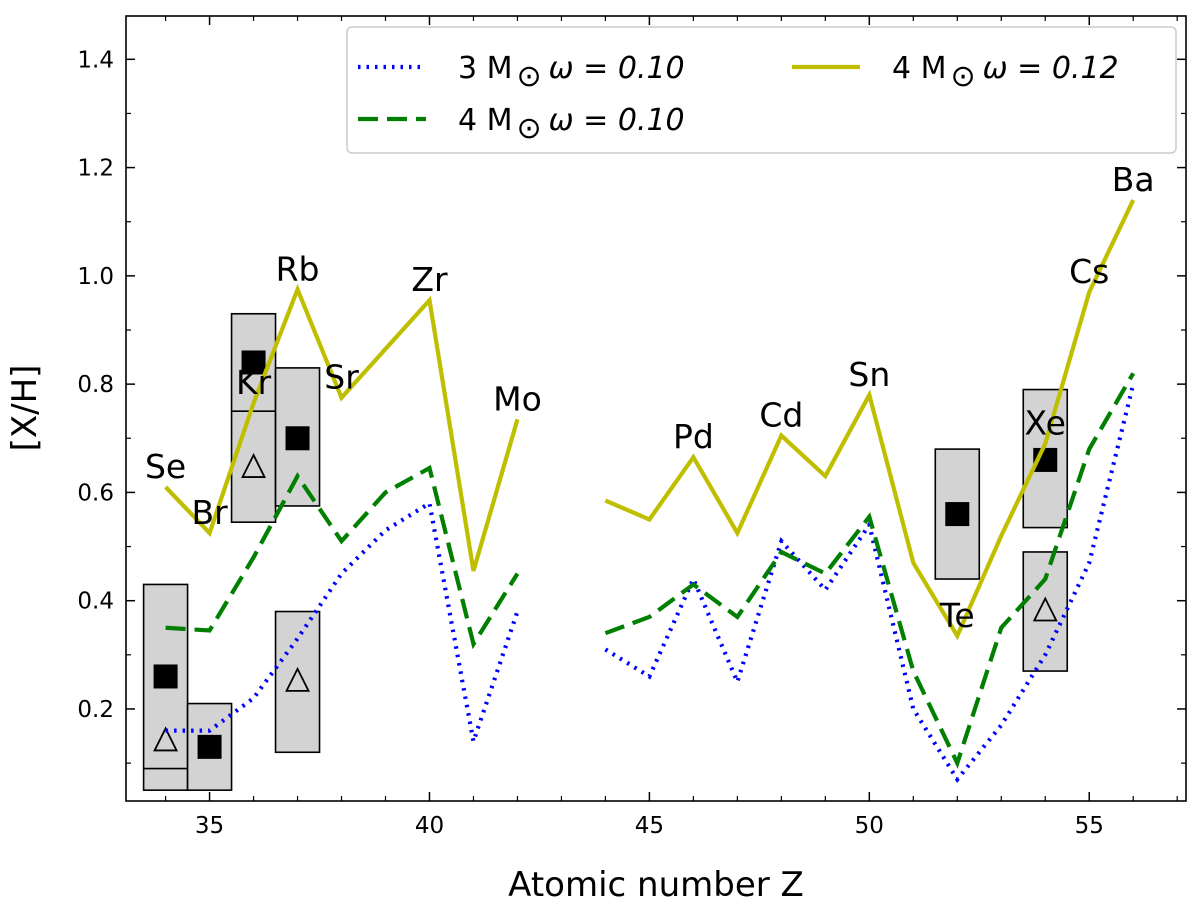  Describe the element at coordinates (529, 128) in the screenshot. I see `legend-sun-symbol-2: ⊙` at that location.